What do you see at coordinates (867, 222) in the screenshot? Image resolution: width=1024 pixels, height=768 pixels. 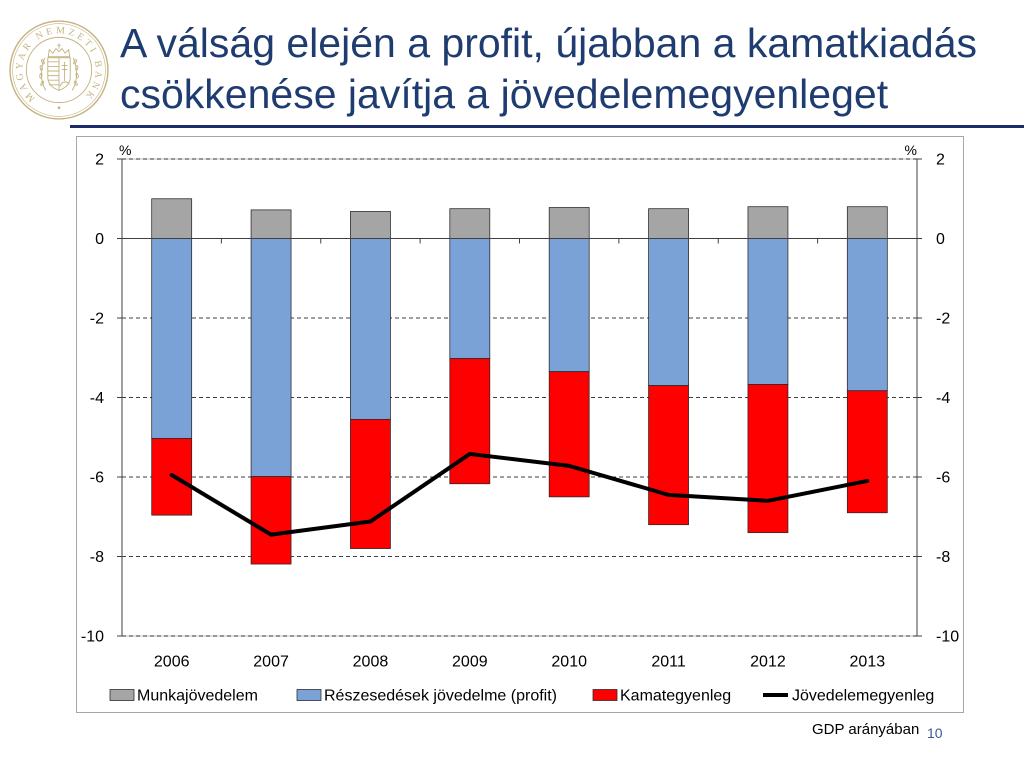 I see `bar-munkajovedelem-2013` at bounding box center [867, 222].